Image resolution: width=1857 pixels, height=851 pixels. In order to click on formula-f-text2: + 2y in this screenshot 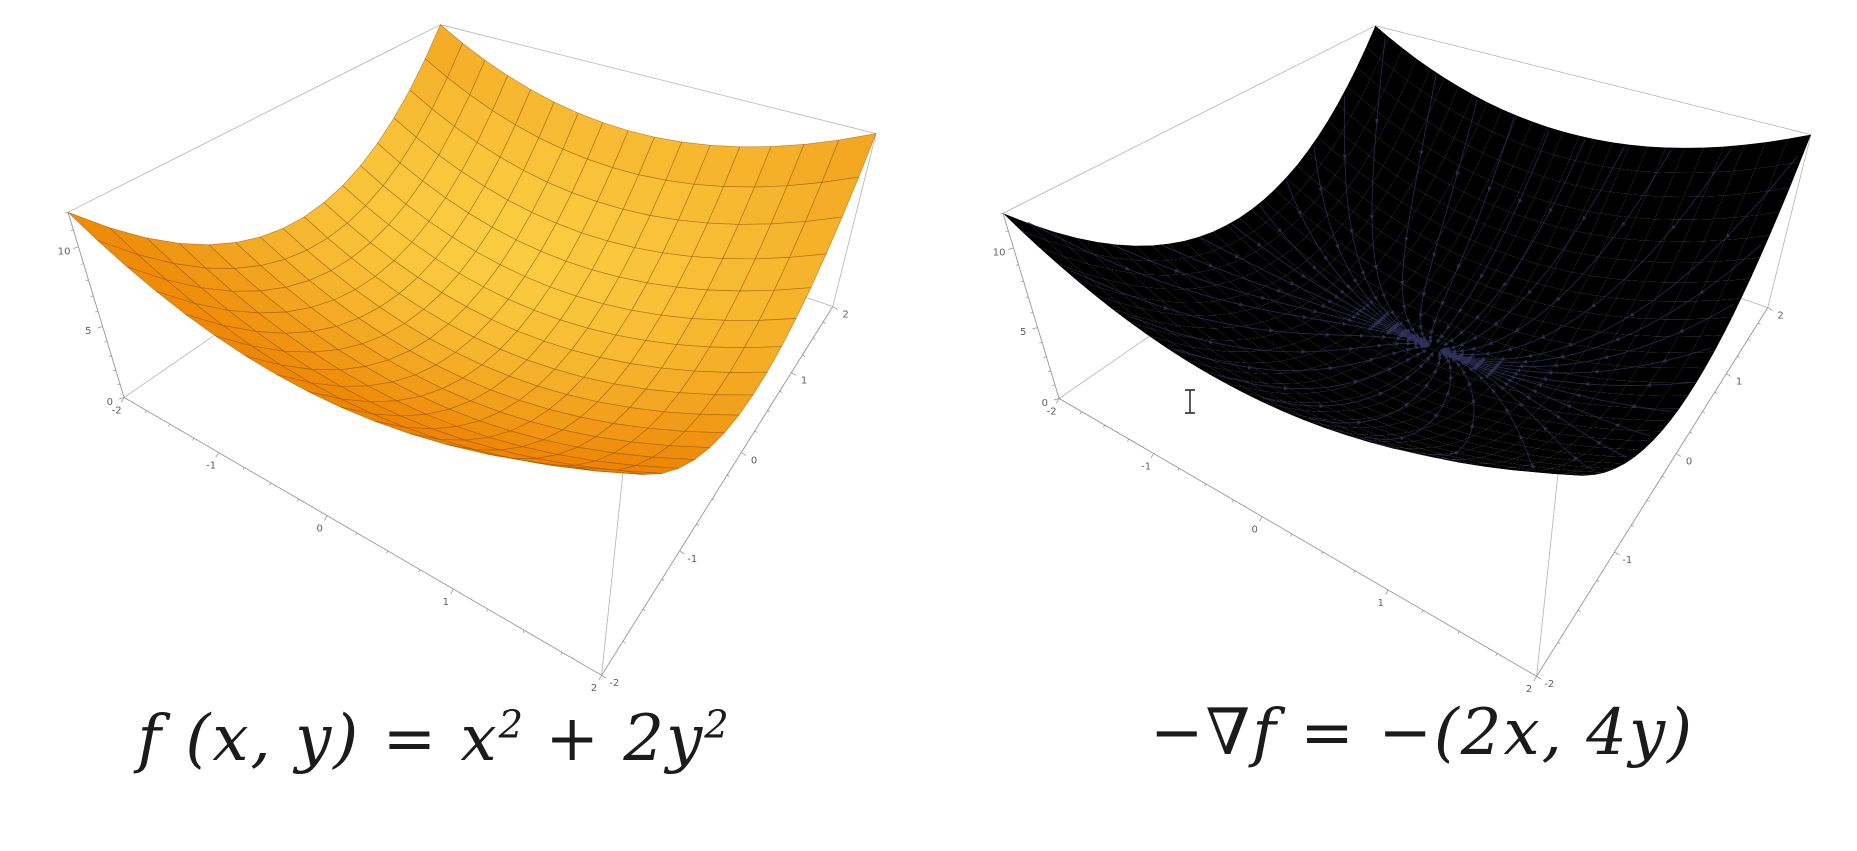, I will do `click(614, 739)`.